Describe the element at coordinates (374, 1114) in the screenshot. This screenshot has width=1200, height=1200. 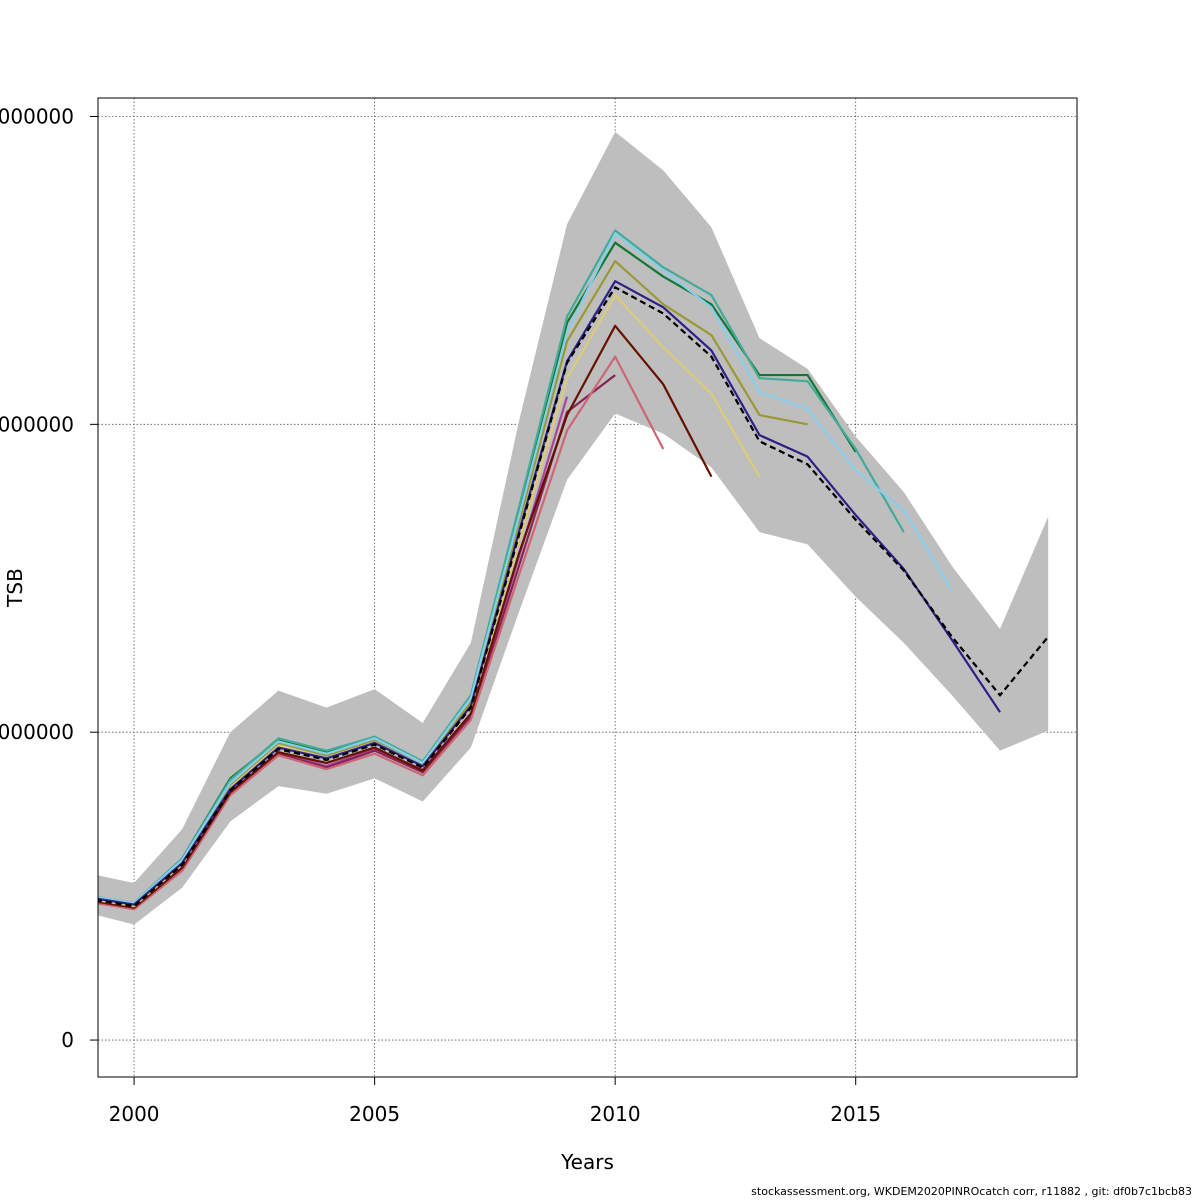
I see `x-tick-label: 2005` at that location.